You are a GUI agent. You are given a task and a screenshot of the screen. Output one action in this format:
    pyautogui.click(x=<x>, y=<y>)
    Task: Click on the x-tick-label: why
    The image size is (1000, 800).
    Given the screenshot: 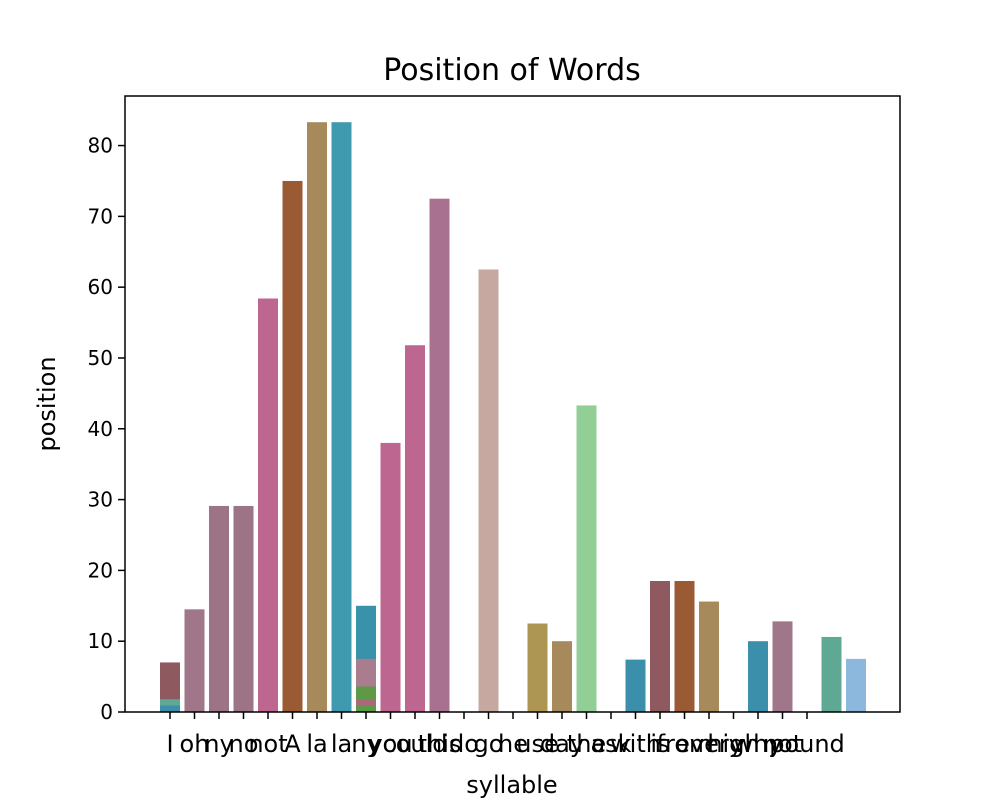 What is the action you would take?
    pyautogui.click(x=757, y=744)
    